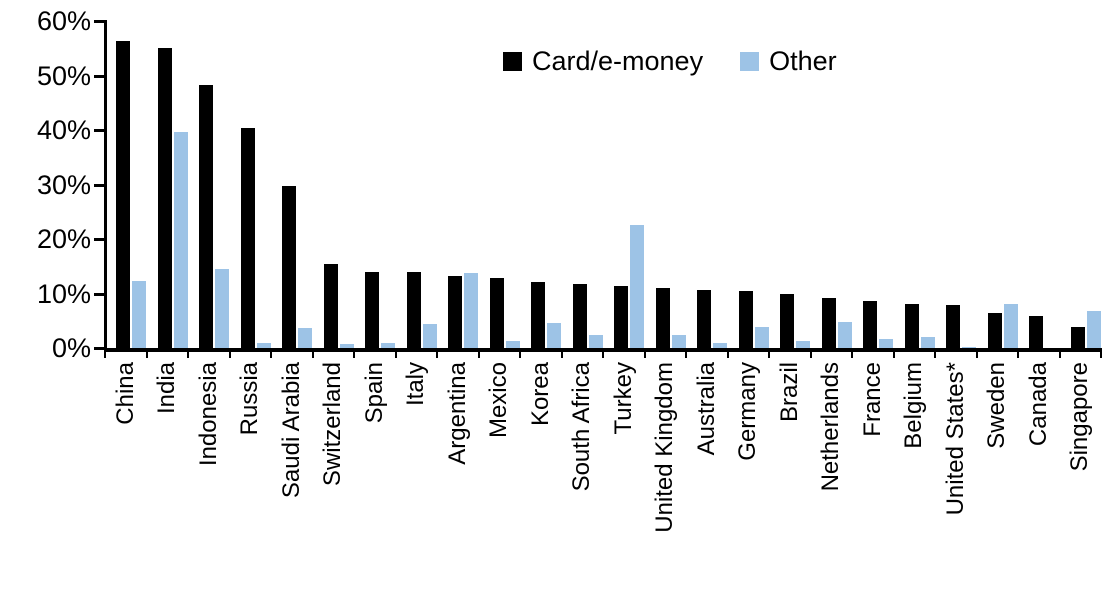 Image resolution: width=1112 pixels, height=594 pixels. Describe the element at coordinates (63, 293) in the screenshot. I see `y-axis-tick-label: 10%` at that location.